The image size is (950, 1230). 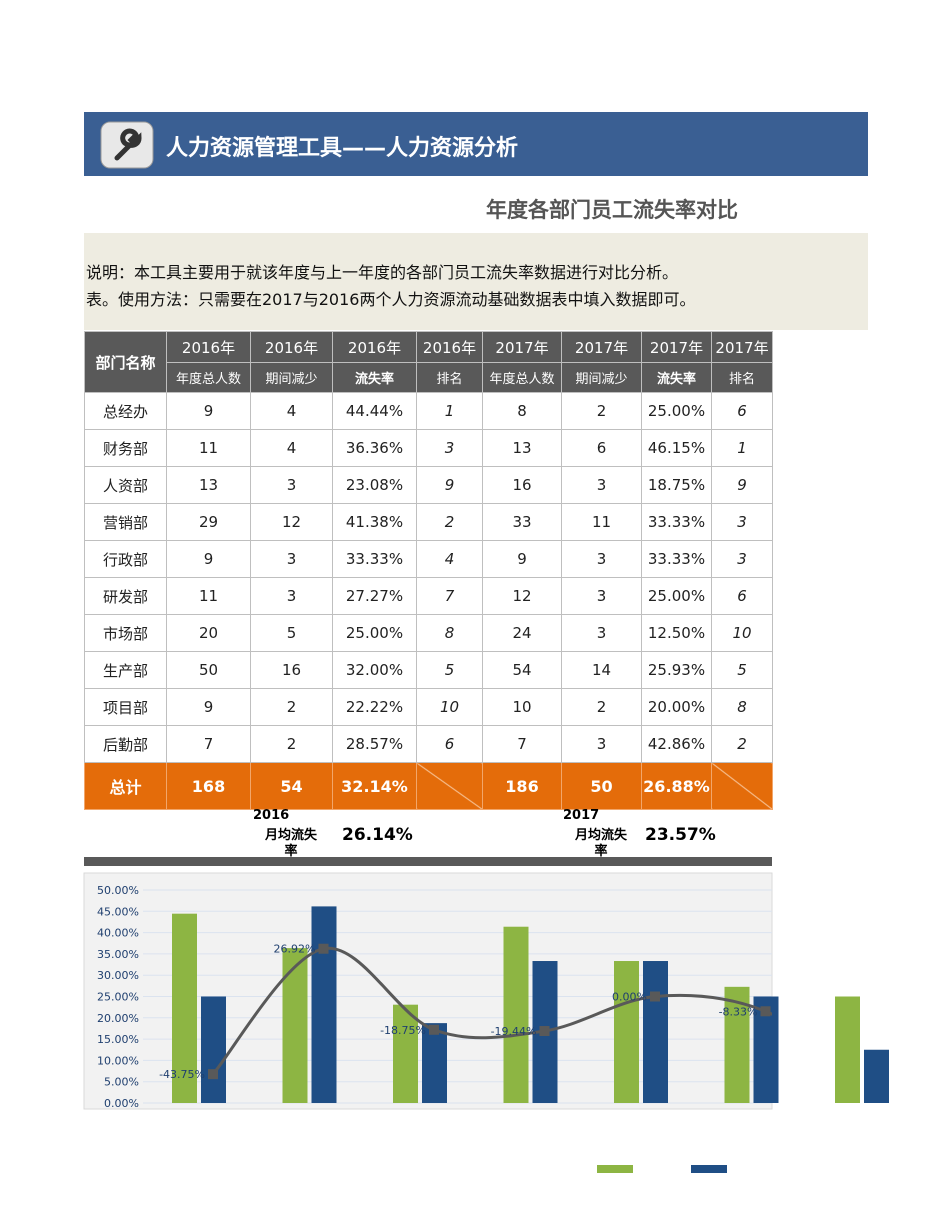 I want to click on cell: 18.75%, so click(x=676, y=485).